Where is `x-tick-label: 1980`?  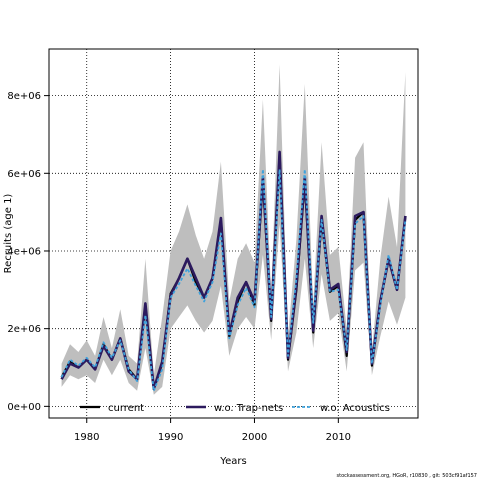
x-tick-label: 1980 is located at coordinates (86, 437).